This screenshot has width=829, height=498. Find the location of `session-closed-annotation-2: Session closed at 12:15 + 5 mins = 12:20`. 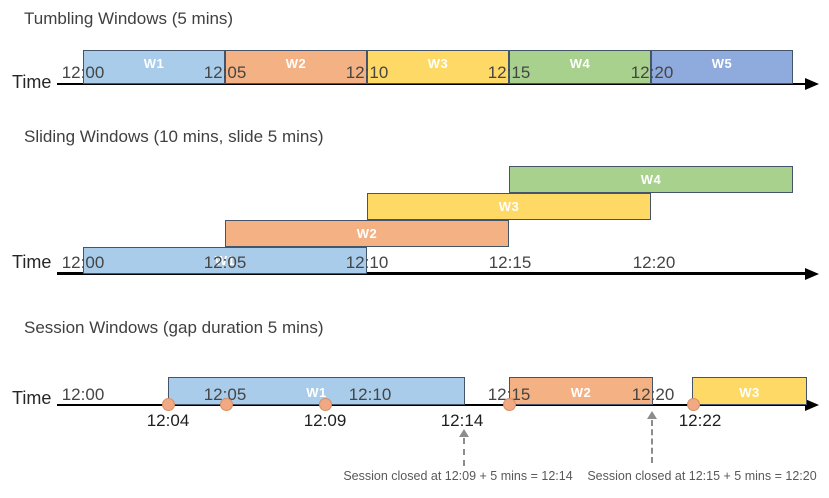

session-closed-annotation-2: Session closed at 12:15 + 5 mins = 12:20 is located at coordinates (702, 476).